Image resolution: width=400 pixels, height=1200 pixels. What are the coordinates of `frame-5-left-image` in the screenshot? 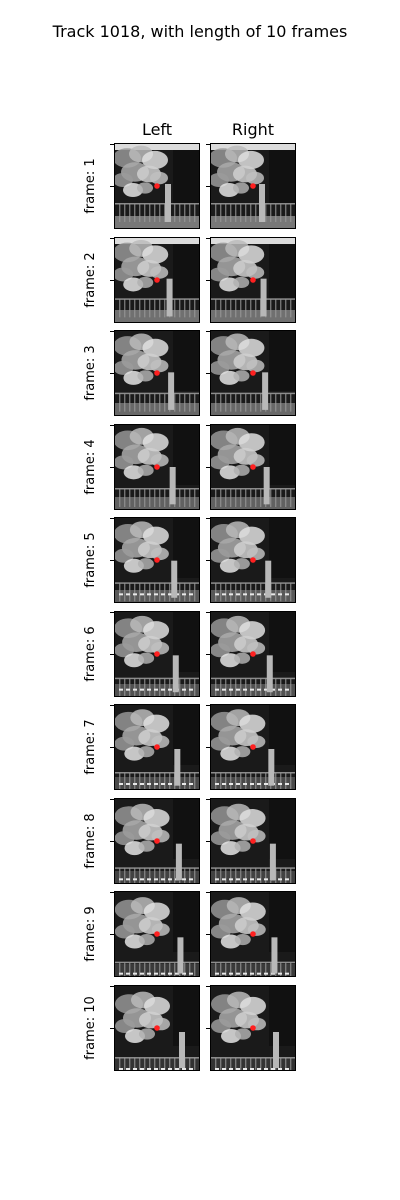 It's located at (157, 560).